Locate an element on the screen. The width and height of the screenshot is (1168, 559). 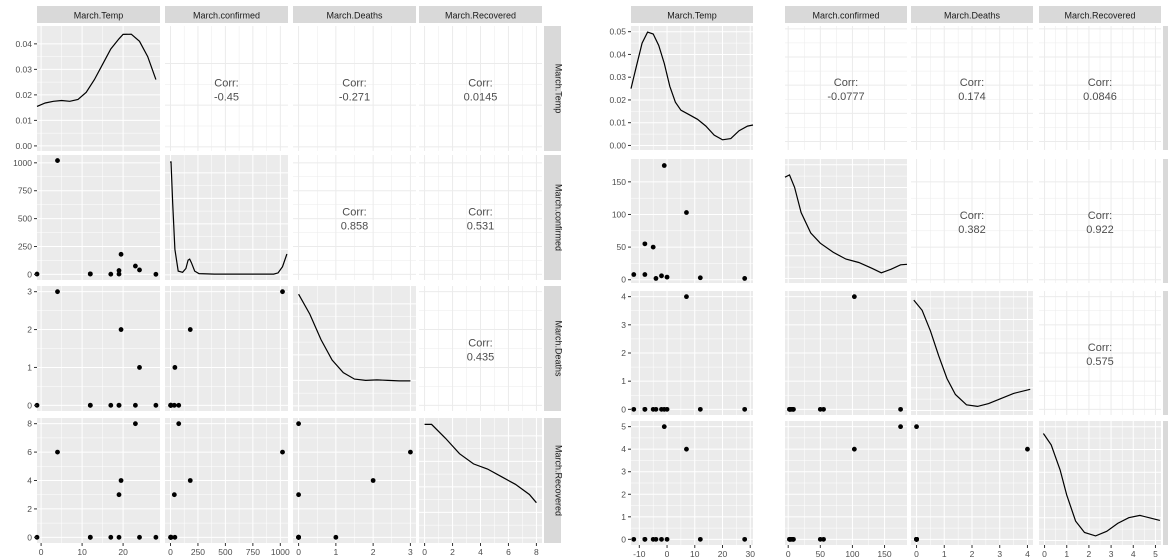
x-tick-label: 2 is located at coordinates (1089, 554).